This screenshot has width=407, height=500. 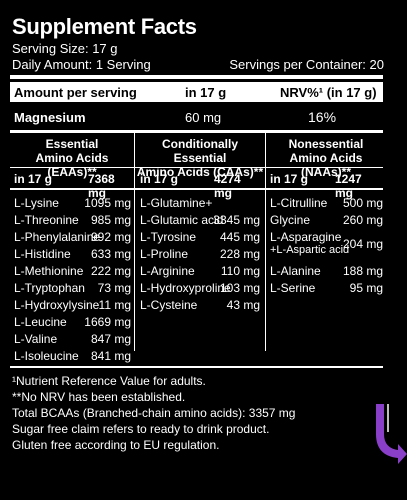 What do you see at coordinates (57, 237) in the screenshot?
I see `amino-name: L-Phenylalanine` at bounding box center [57, 237].